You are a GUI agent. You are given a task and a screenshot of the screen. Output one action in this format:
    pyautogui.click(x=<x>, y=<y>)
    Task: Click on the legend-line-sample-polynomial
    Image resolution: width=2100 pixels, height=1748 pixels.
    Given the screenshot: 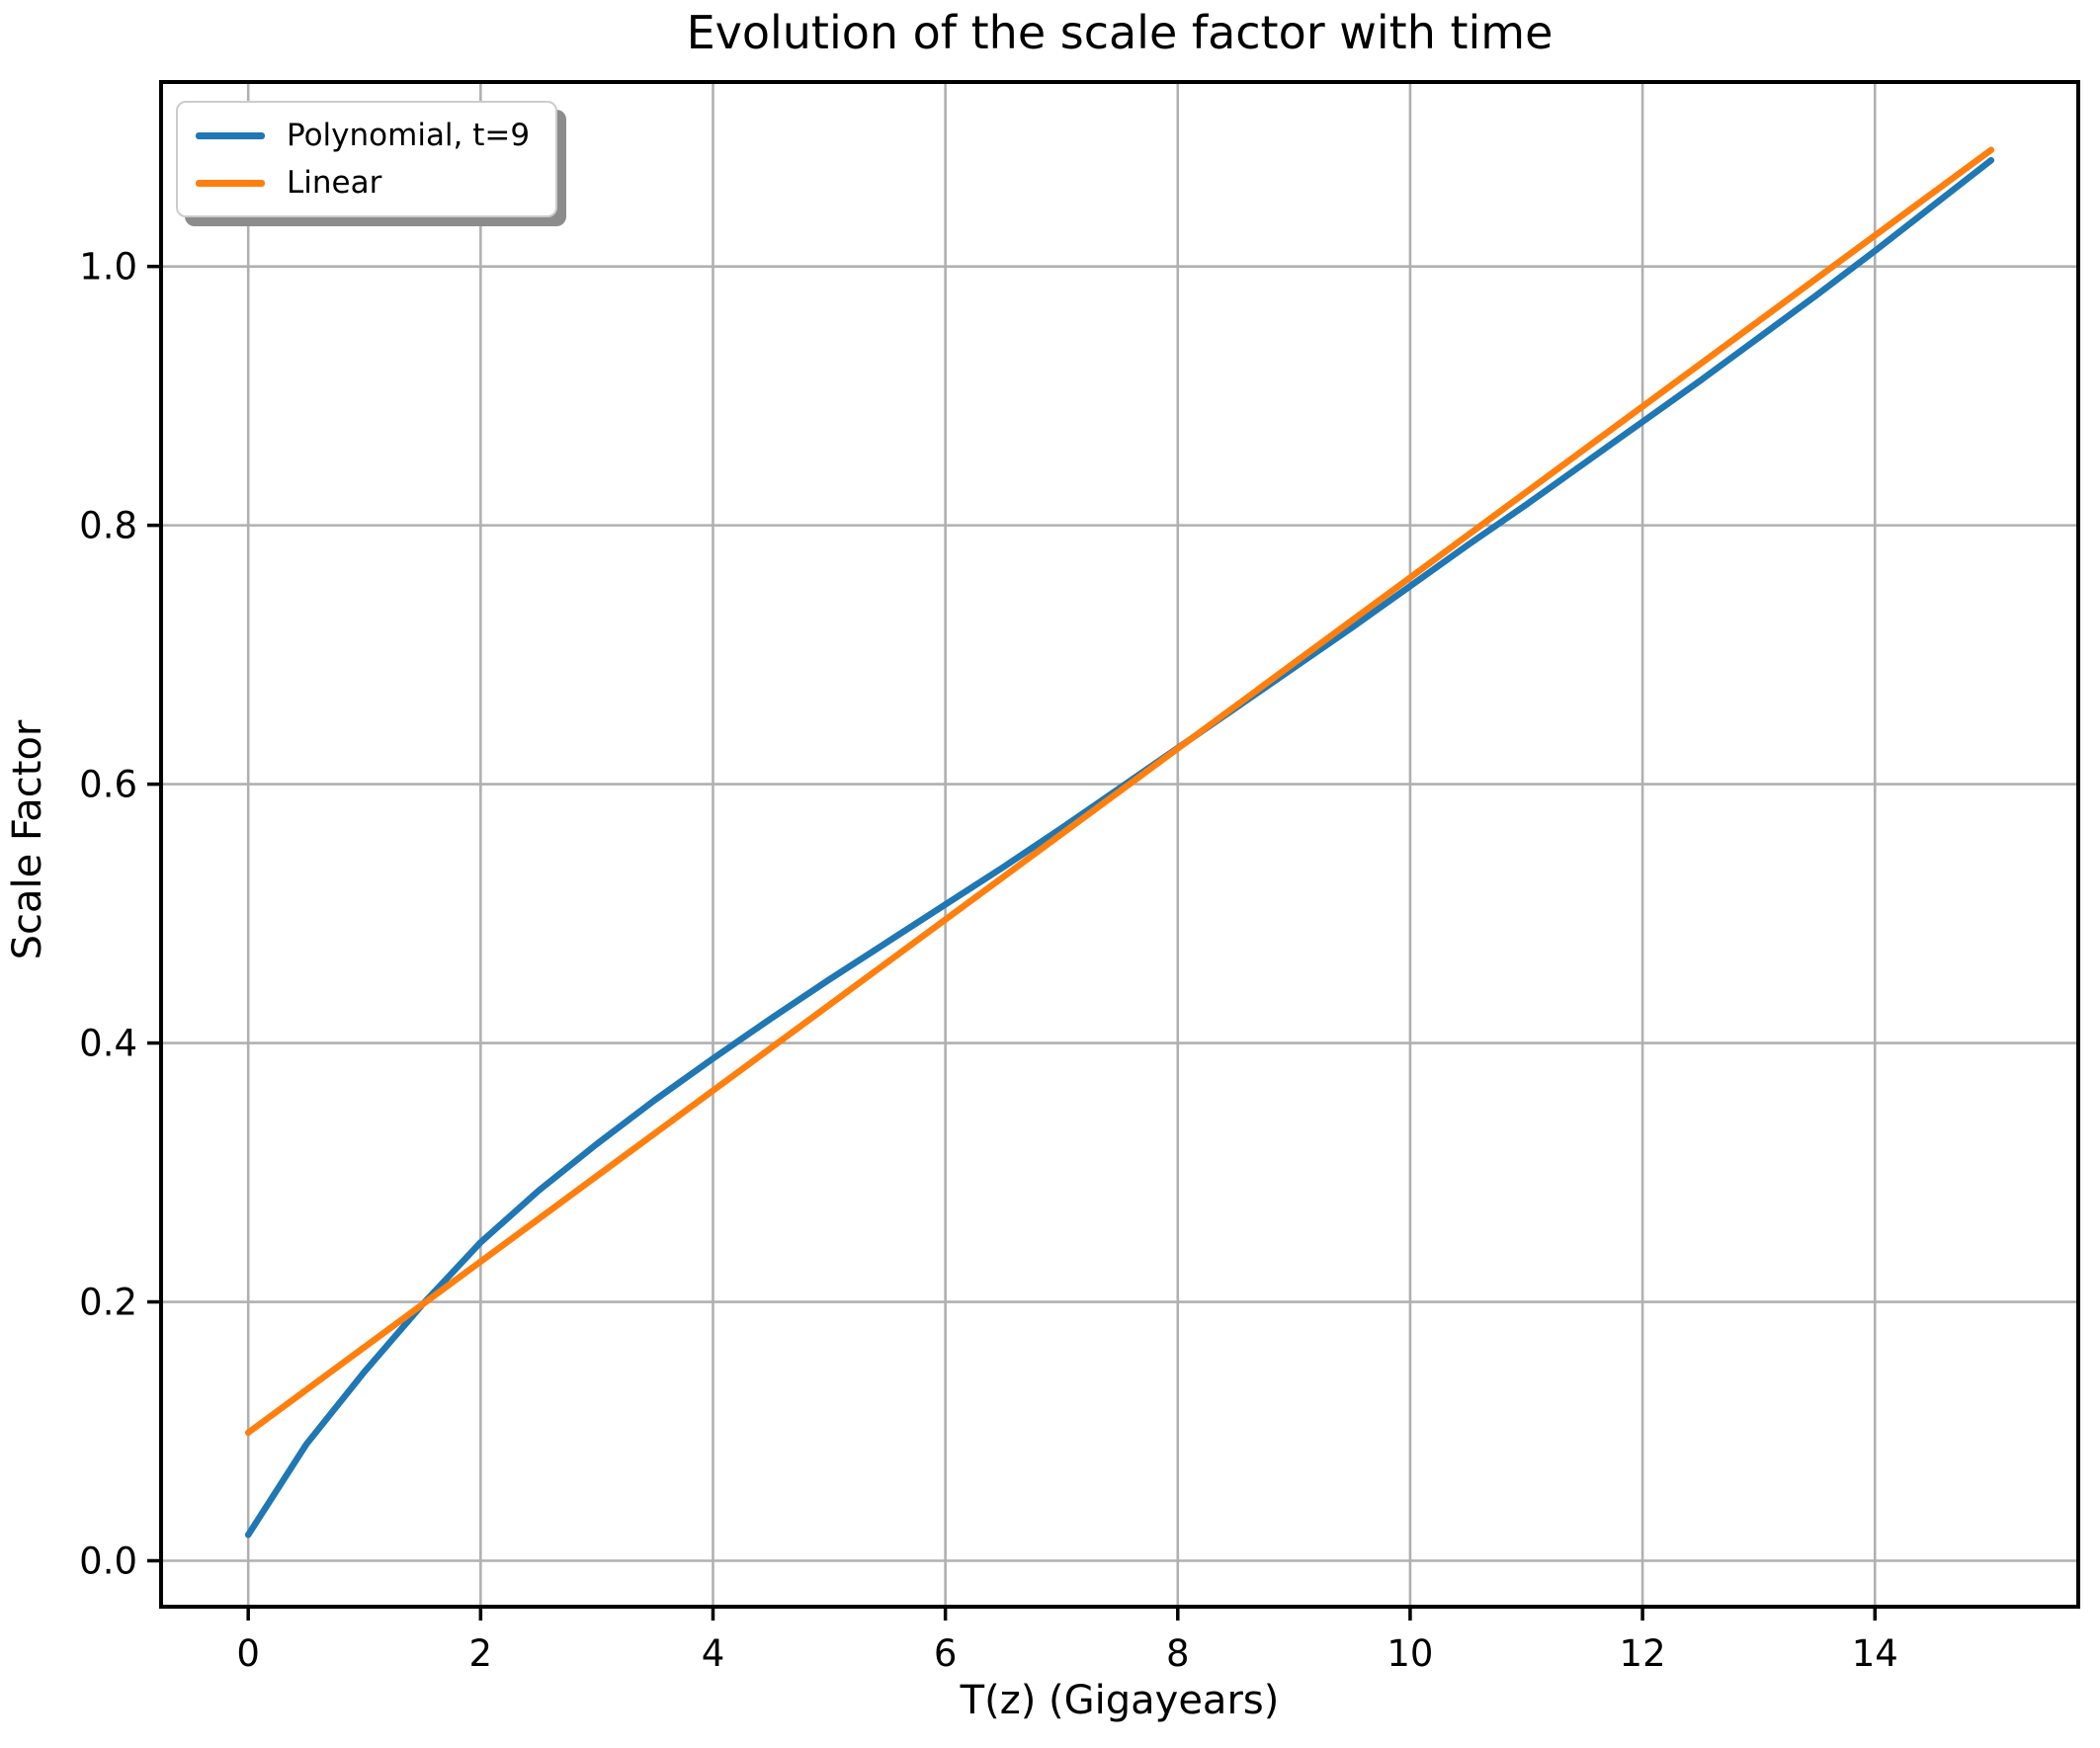 What is the action you would take?
    pyautogui.click(x=230, y=135)
    